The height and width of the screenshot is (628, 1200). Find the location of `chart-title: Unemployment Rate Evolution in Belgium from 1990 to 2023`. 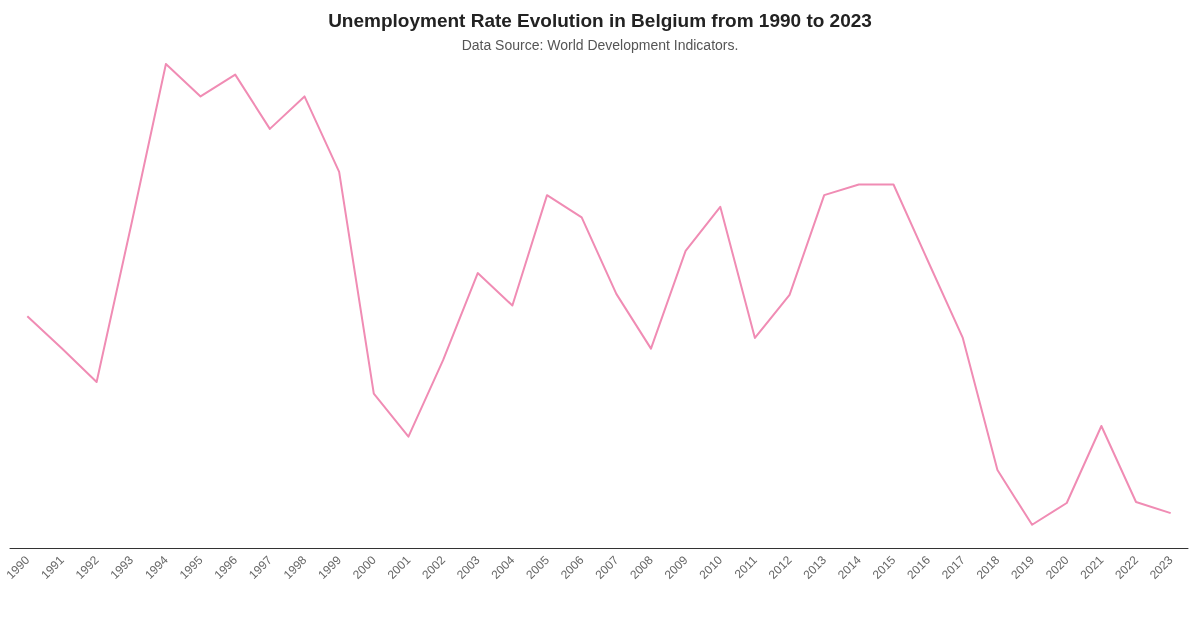

chart-title: Unemployment Rate Evolution in Belgium from 1990 to 2023 is located at coordinates (600, 20).